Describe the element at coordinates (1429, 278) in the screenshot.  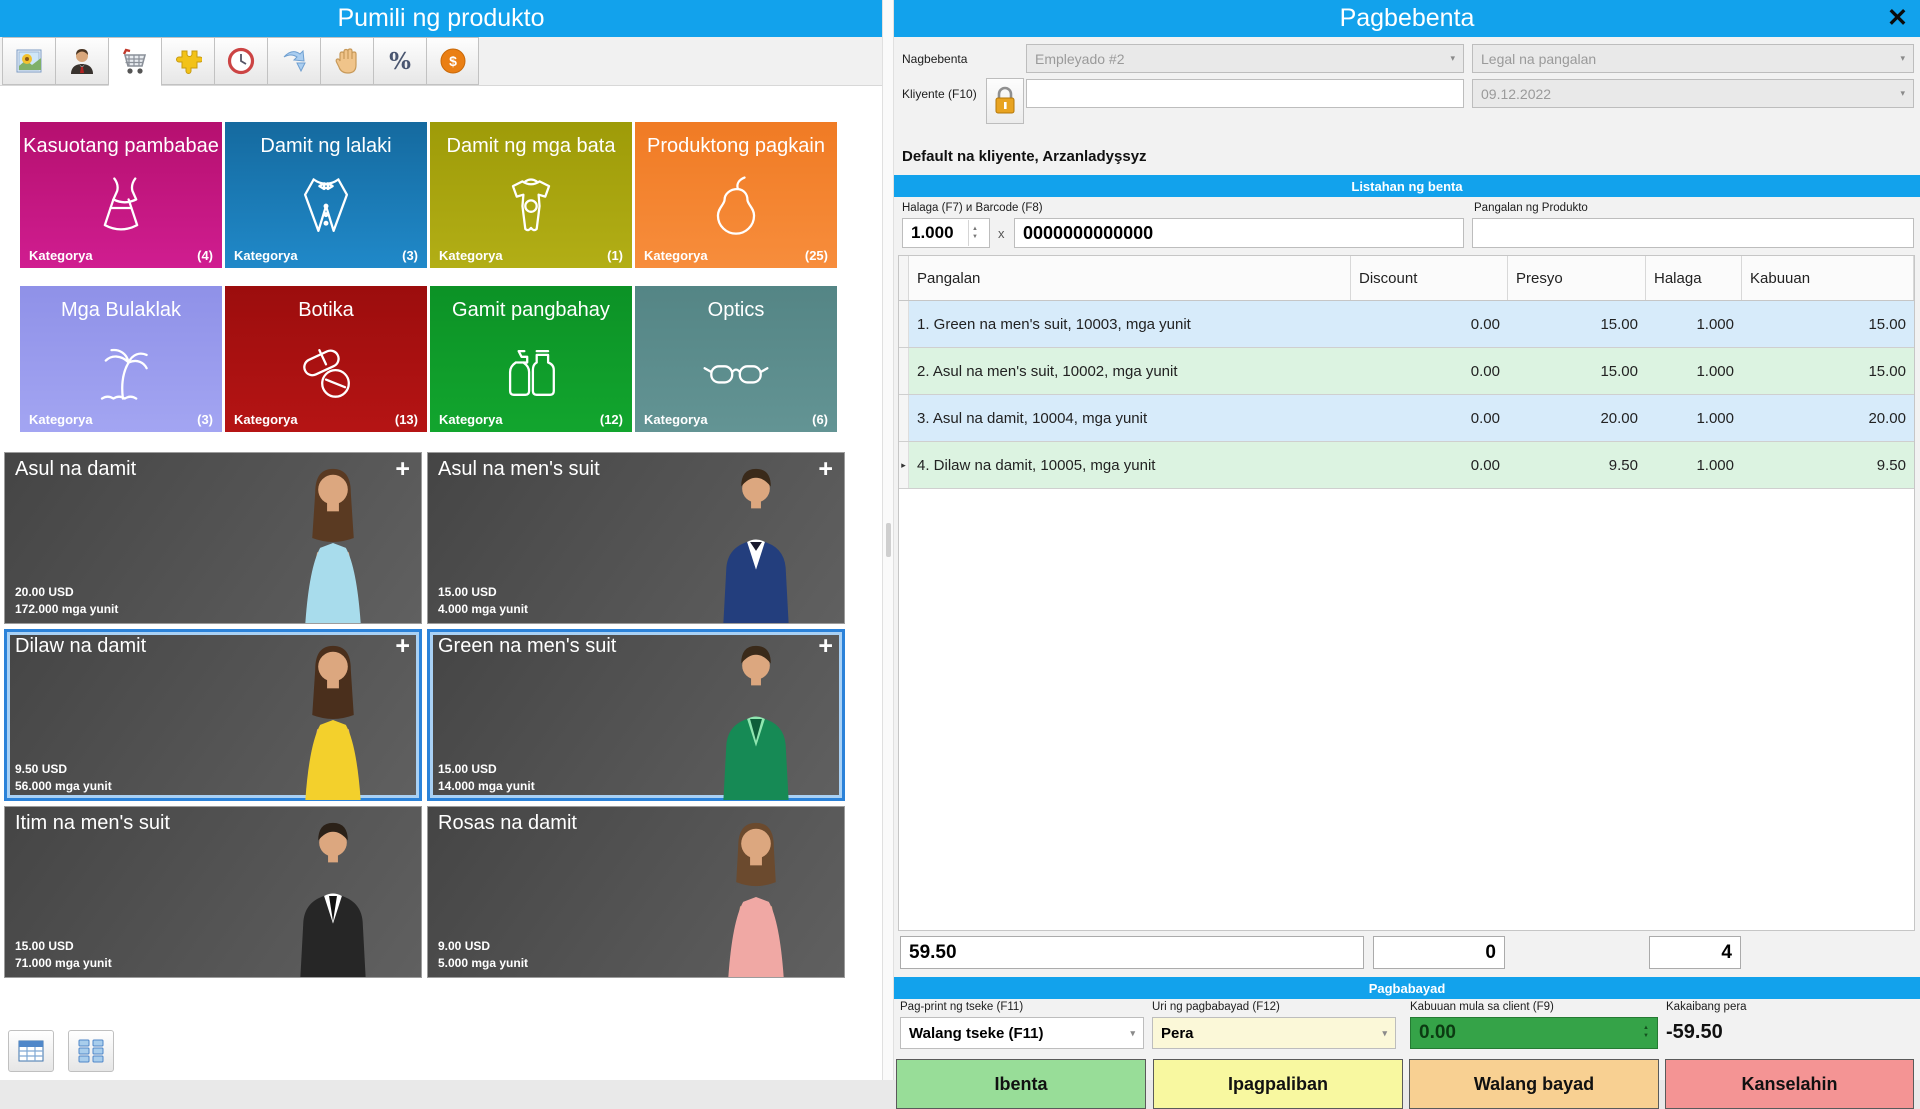
I see `column-header-discount: Discount` at that location.